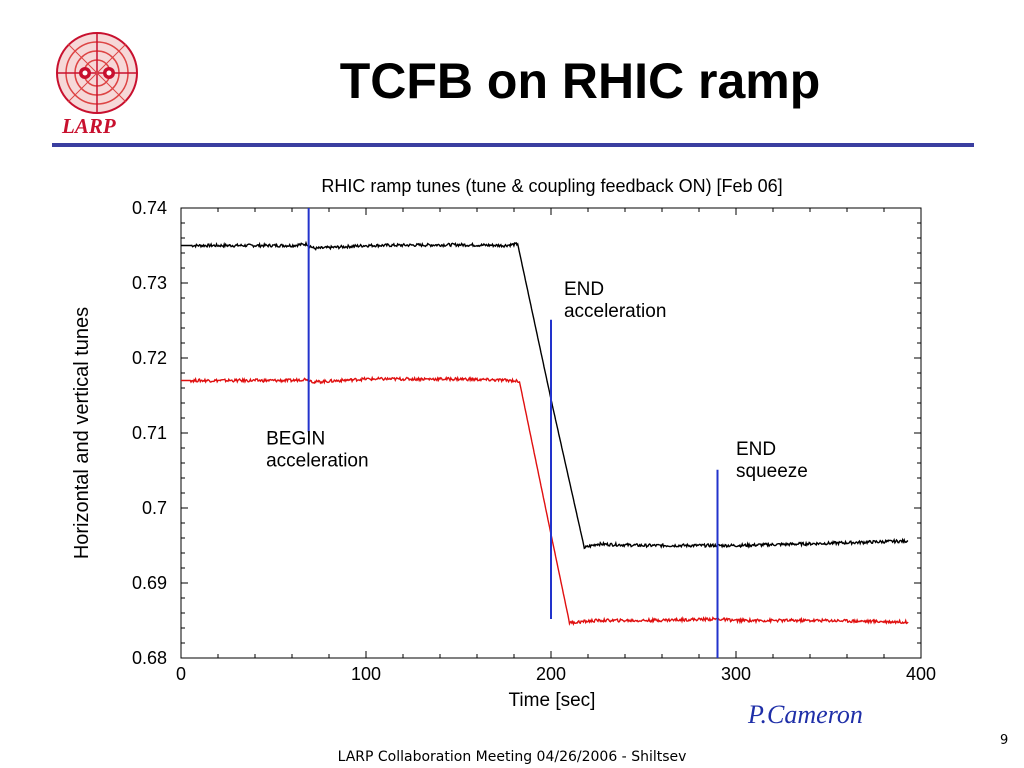 The height and width of the screenshot is (768, 1024). I want to click on author-credit: P.Cameron, so click(805, 714).